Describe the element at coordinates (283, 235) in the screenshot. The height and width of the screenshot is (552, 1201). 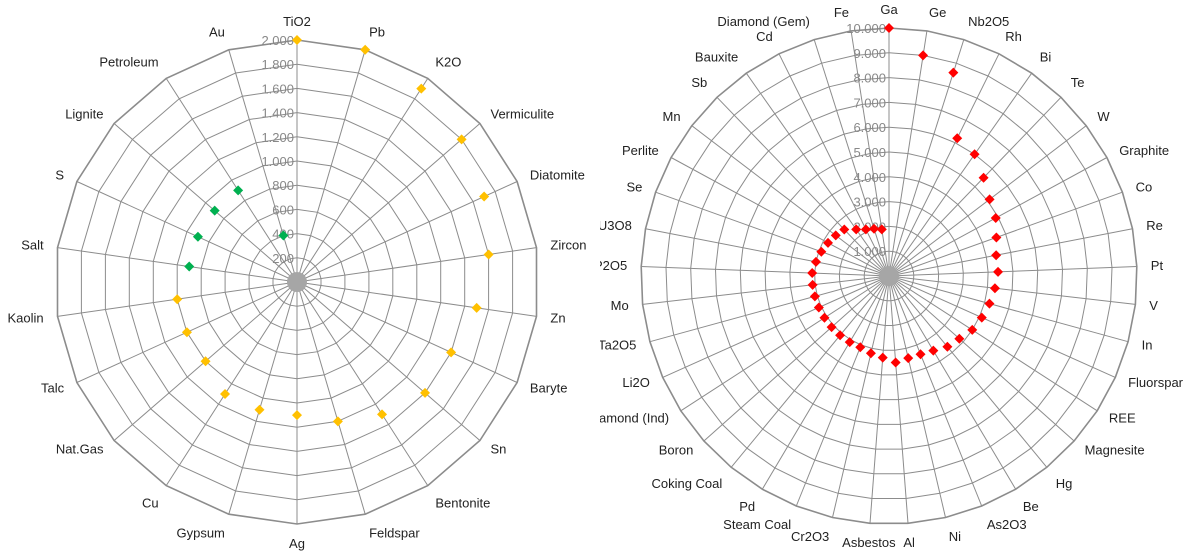
I see `data-point-au` at that location.